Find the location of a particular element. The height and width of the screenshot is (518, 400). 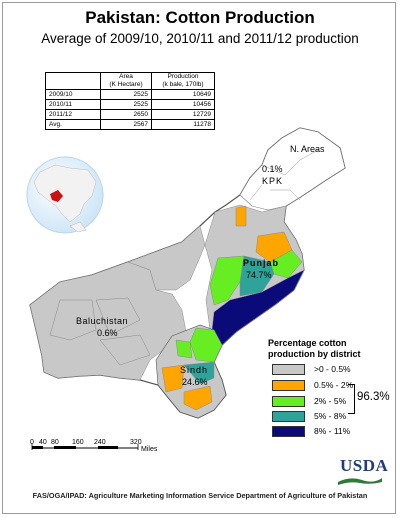

legend-title: Percentage cotton production by district is located at coordinates (314, 348).